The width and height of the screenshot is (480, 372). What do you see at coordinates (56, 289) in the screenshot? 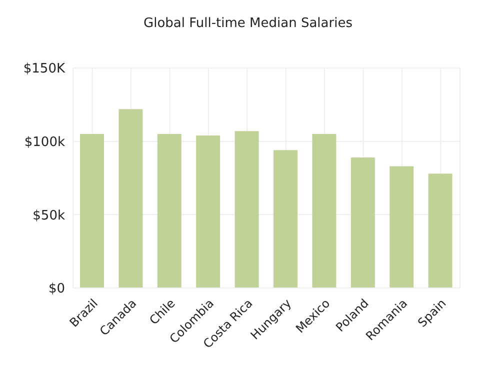
I see `y-tick-label: $0` at bounding box center [56, 289].